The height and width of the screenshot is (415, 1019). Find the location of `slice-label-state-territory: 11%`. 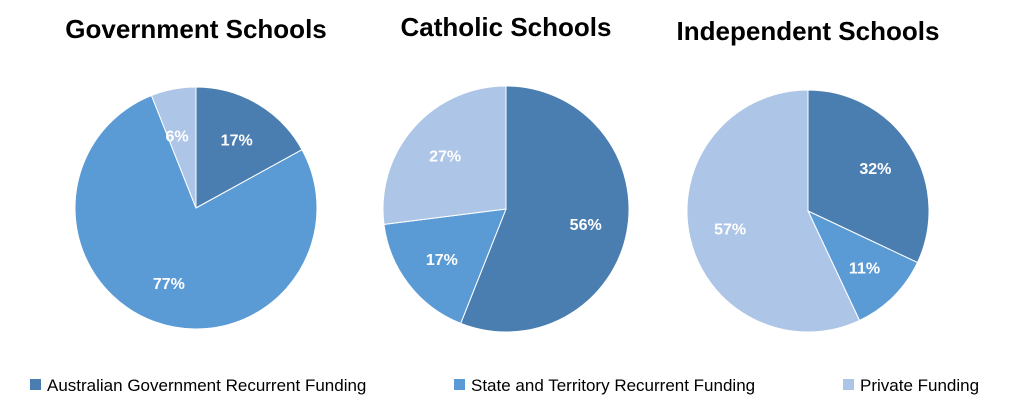

slice-label-state-territory: 11% is located at coordinates (864, 269).